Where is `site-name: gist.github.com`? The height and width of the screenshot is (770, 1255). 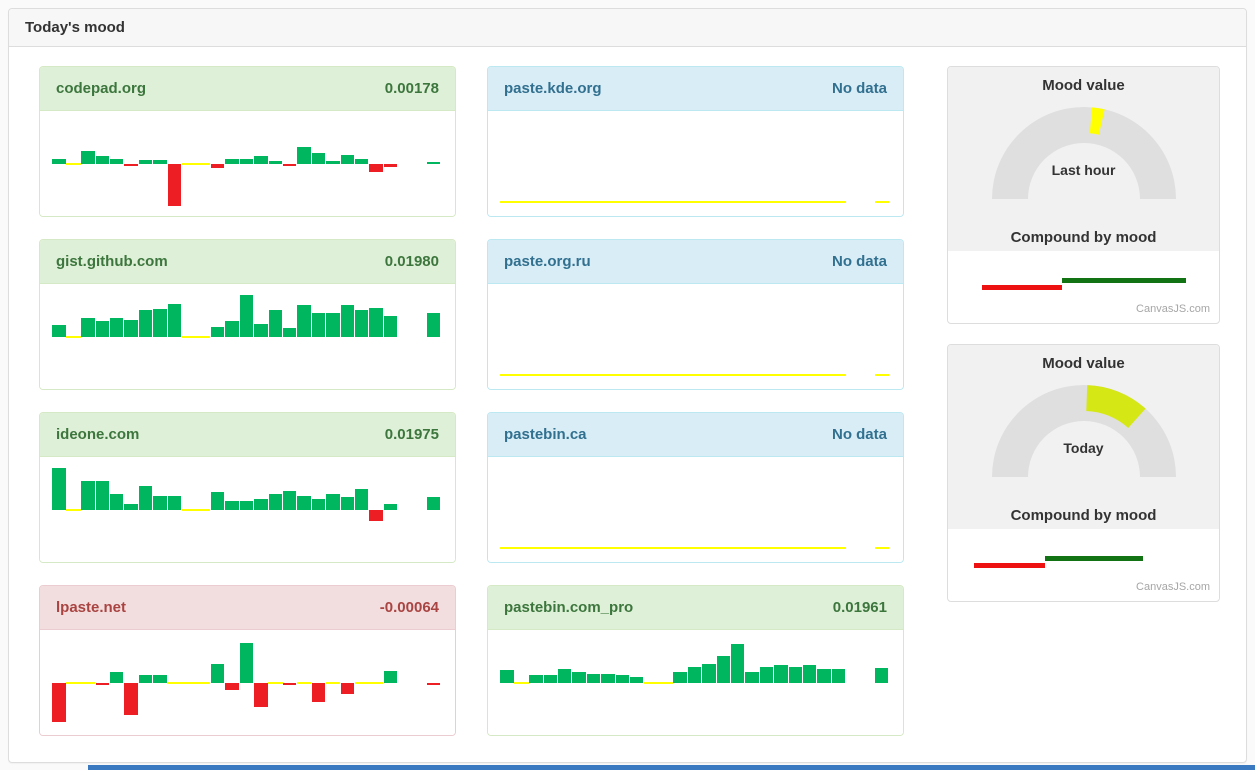 site-name: gist.github.com is located at coordinates (112, 261).